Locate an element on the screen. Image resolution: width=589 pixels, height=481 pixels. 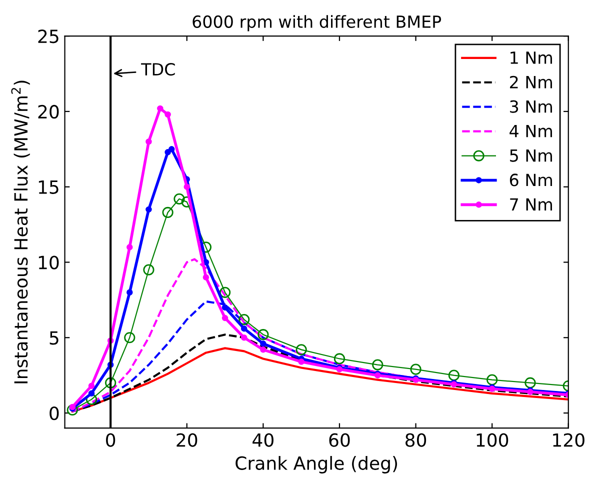
chart-title: 6000 rpm with different BMEP is located at coordinates (317, 23).